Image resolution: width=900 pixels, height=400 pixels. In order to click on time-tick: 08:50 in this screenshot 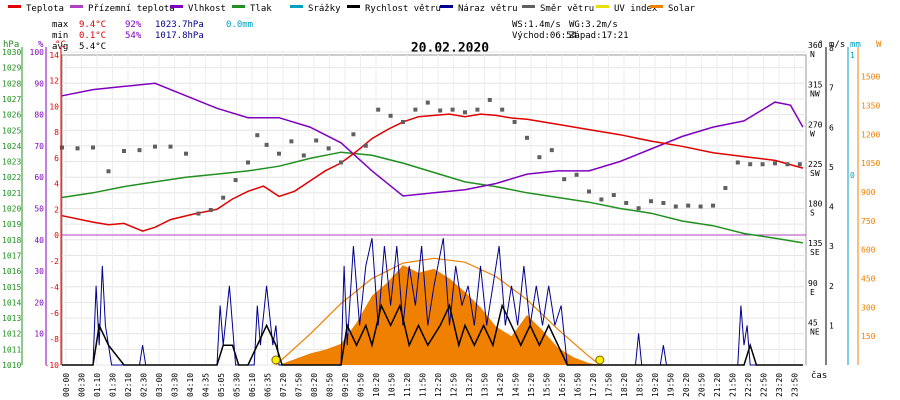, I will do `click(330, 385)`.